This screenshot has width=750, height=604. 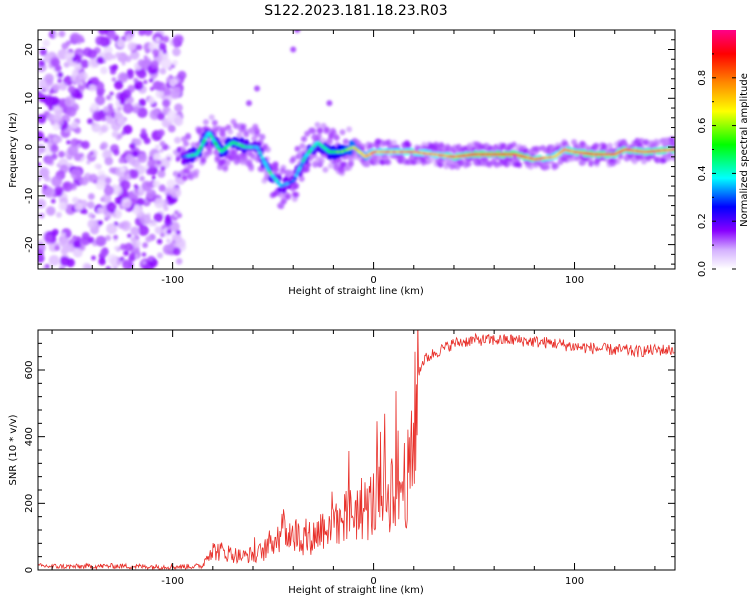 I want to click on spectrogram-y-axis-label: Frequency (Hz), so click(x=13, y=150).